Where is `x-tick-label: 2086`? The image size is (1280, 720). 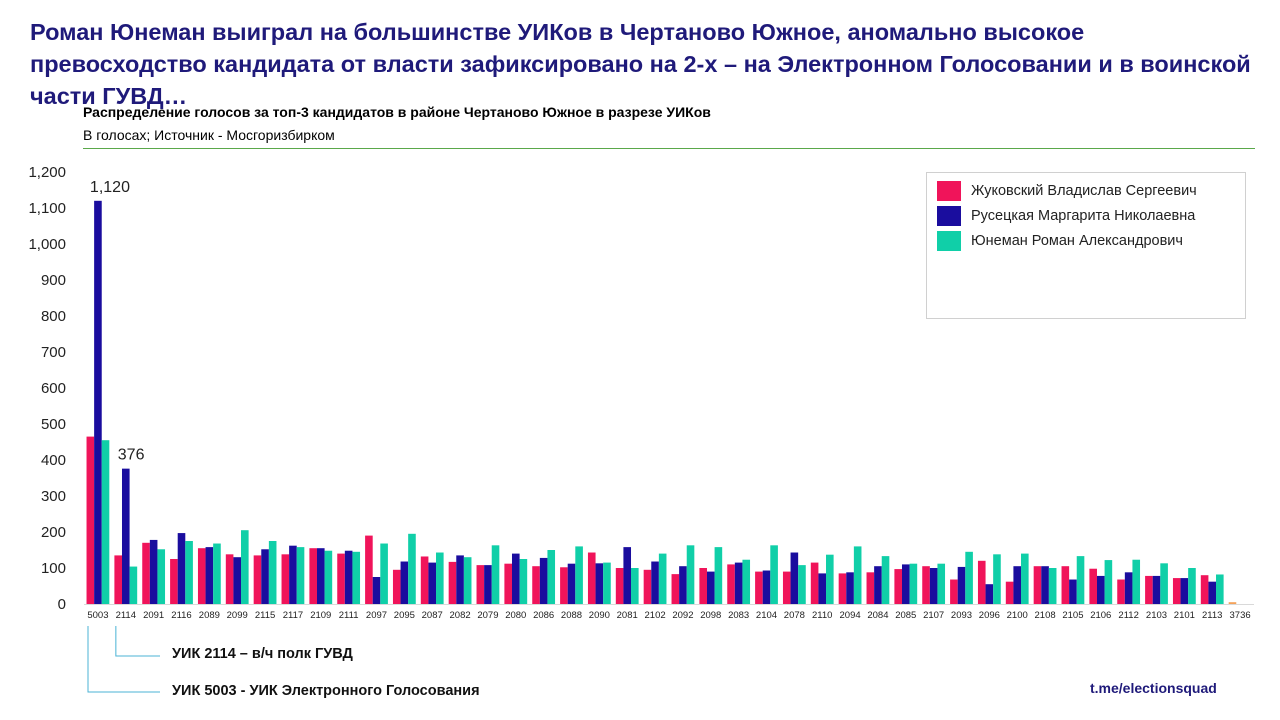 x-tick-label: 2086 is located at coordinates (543, 615).